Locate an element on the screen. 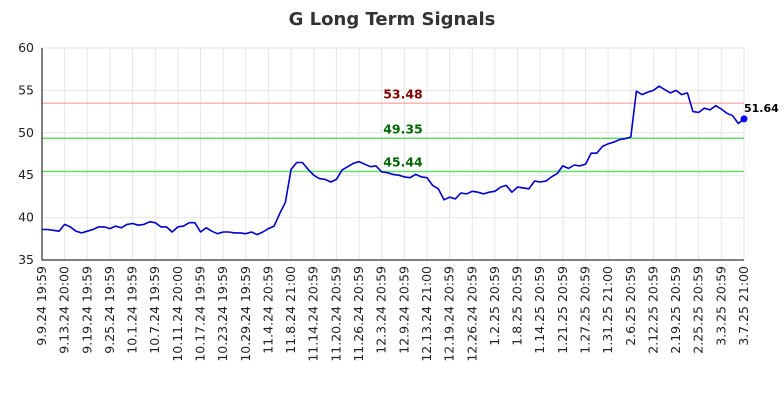 The width and height of the screenshot is (784, 400). chart-title: G Long Term Signals is located at coordinates (392, 19).